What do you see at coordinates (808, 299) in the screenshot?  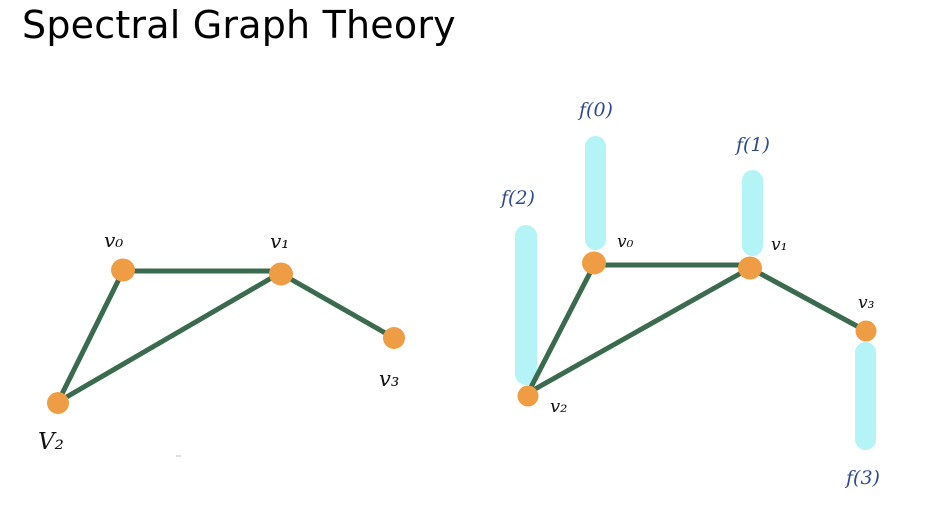 I see `right-edge-v1-v3` at bounding box center [808, 299].